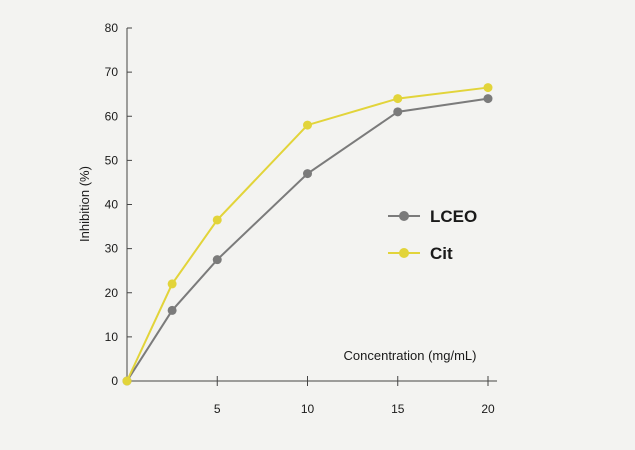 The image size is (635, 450). What do you see at coordinates (354, 396) in the screenshot?
I see `x-axis-ticks: 5 10 15 20` at bounding box center [354, 396].